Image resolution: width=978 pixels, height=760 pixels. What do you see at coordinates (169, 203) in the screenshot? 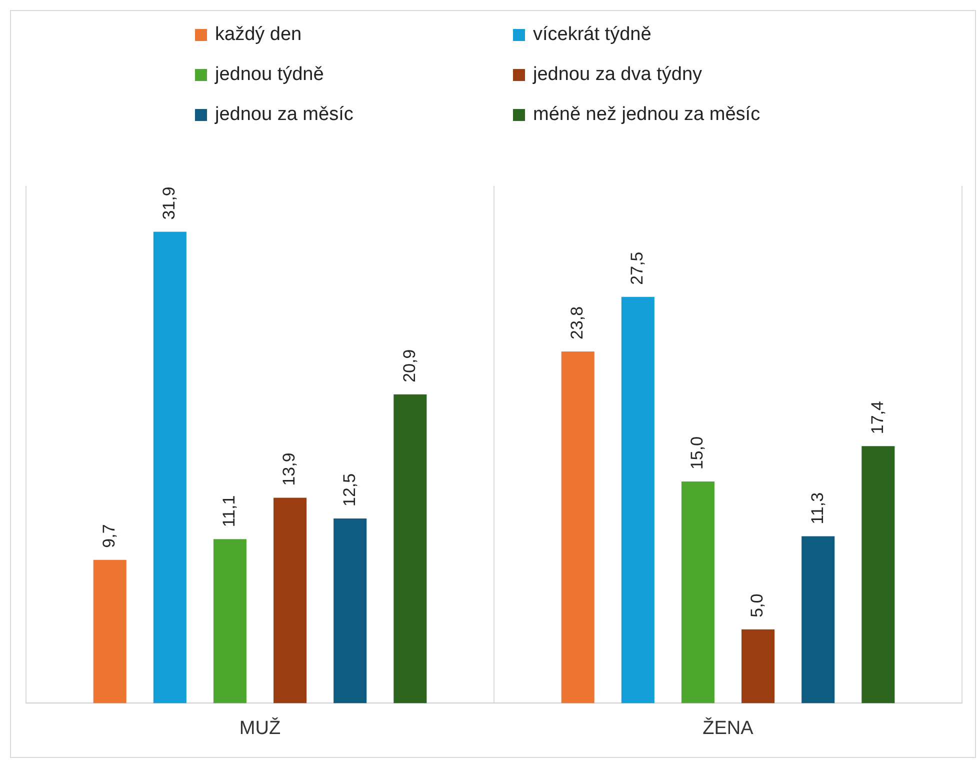
I see `data-label: 31,9` at bounding box center [169, 203].